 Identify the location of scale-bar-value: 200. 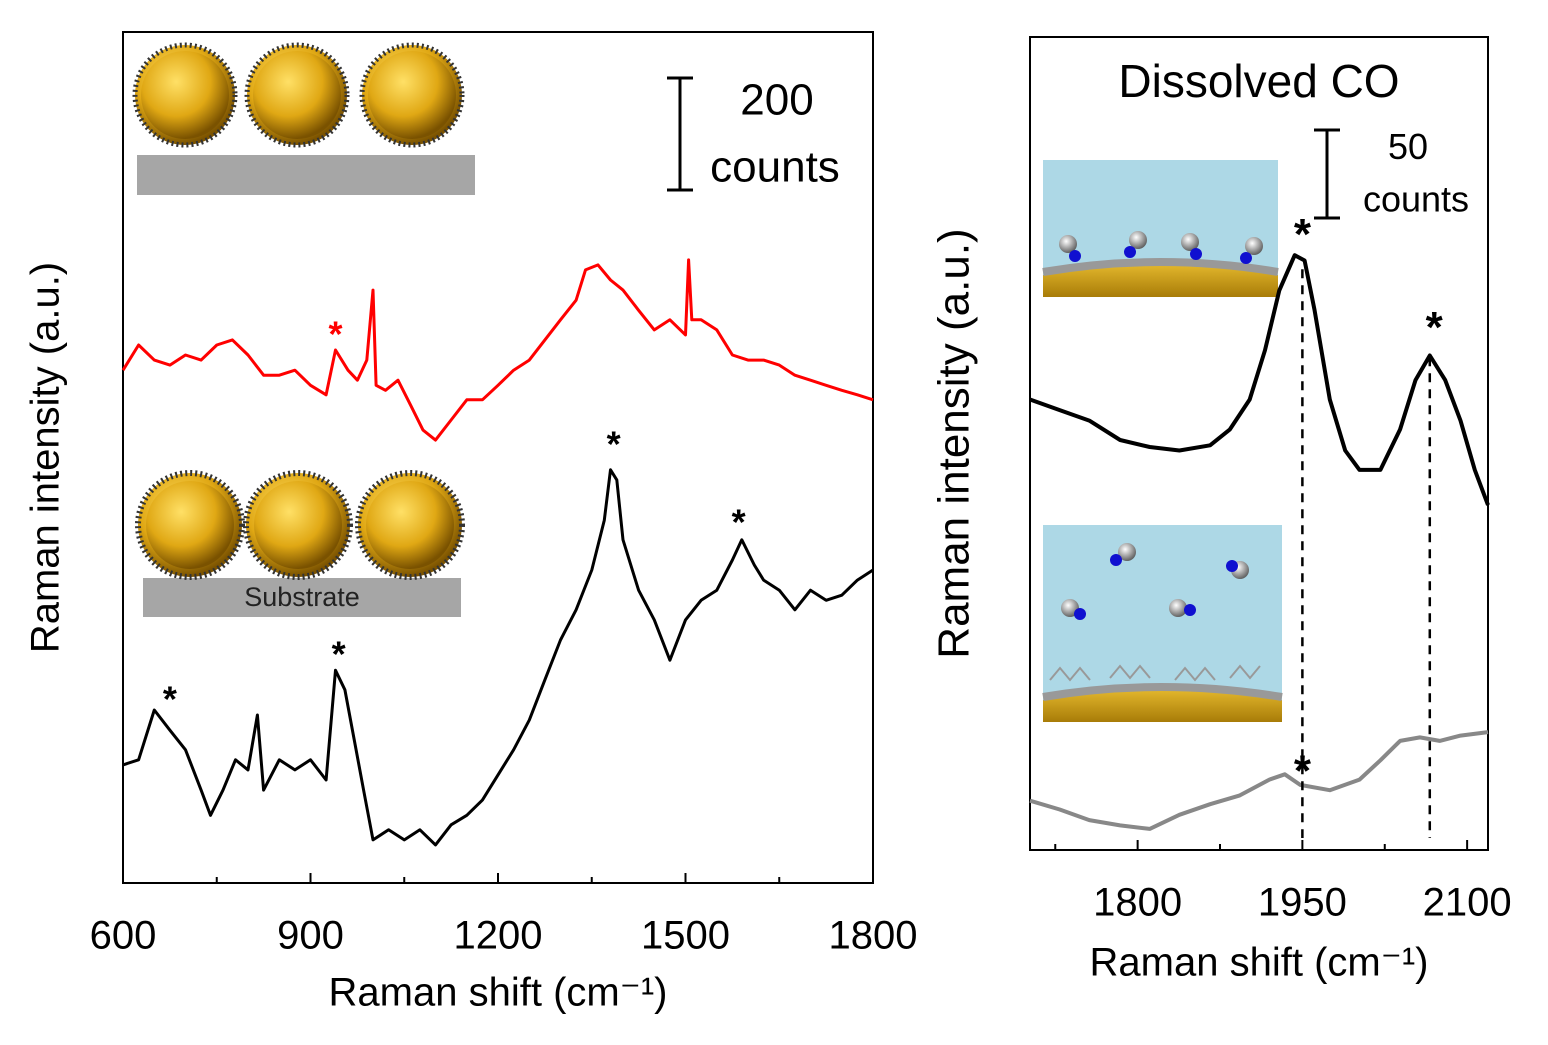
(776, 99).